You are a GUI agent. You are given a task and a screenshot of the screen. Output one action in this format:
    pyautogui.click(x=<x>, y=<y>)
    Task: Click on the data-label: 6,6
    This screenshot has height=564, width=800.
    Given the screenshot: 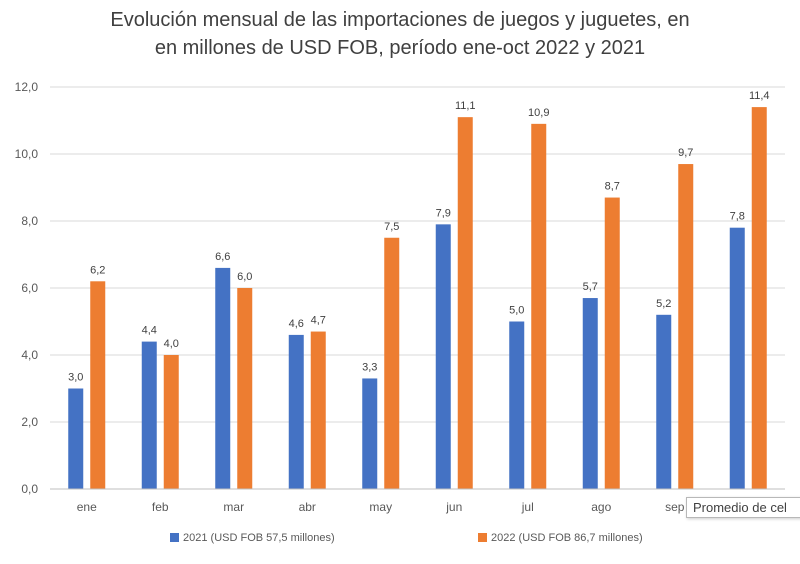 What is the action you would take?
    pyautogui.click(x=222, y=257)
    